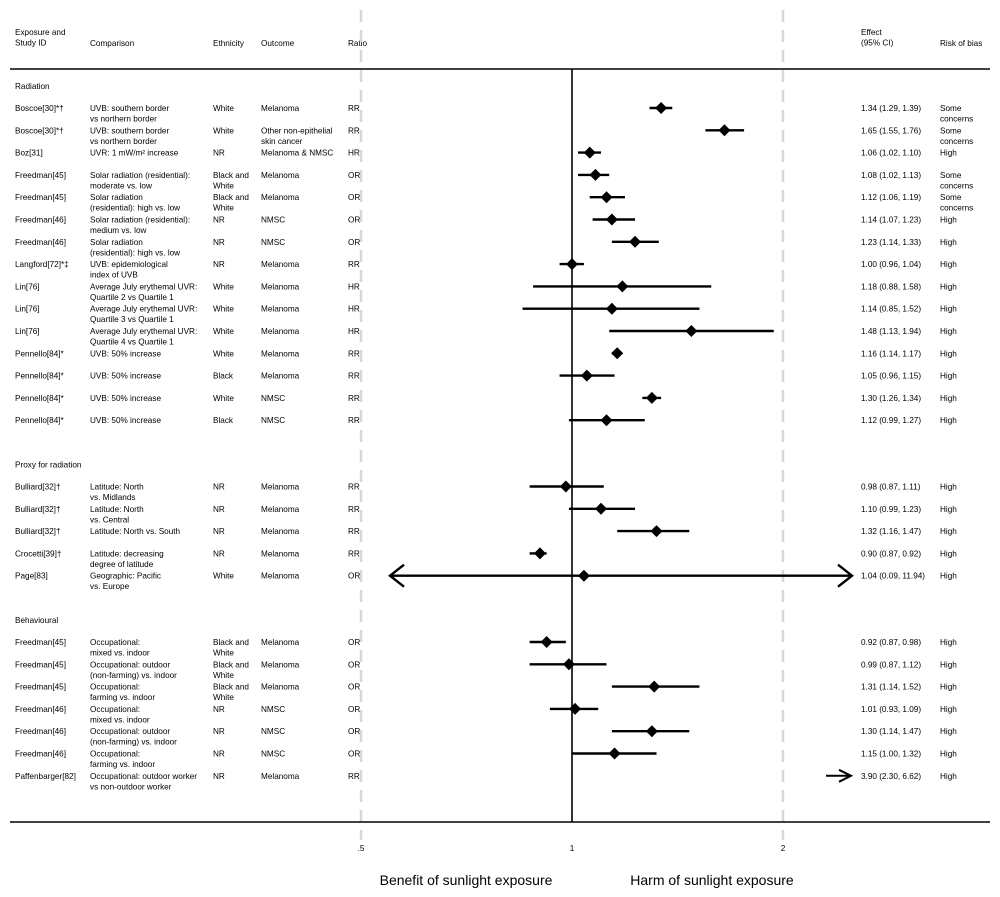 This screenshot has height=897, width=1000. I want to click on comparison: UVB: southern border, so click(129, 108).